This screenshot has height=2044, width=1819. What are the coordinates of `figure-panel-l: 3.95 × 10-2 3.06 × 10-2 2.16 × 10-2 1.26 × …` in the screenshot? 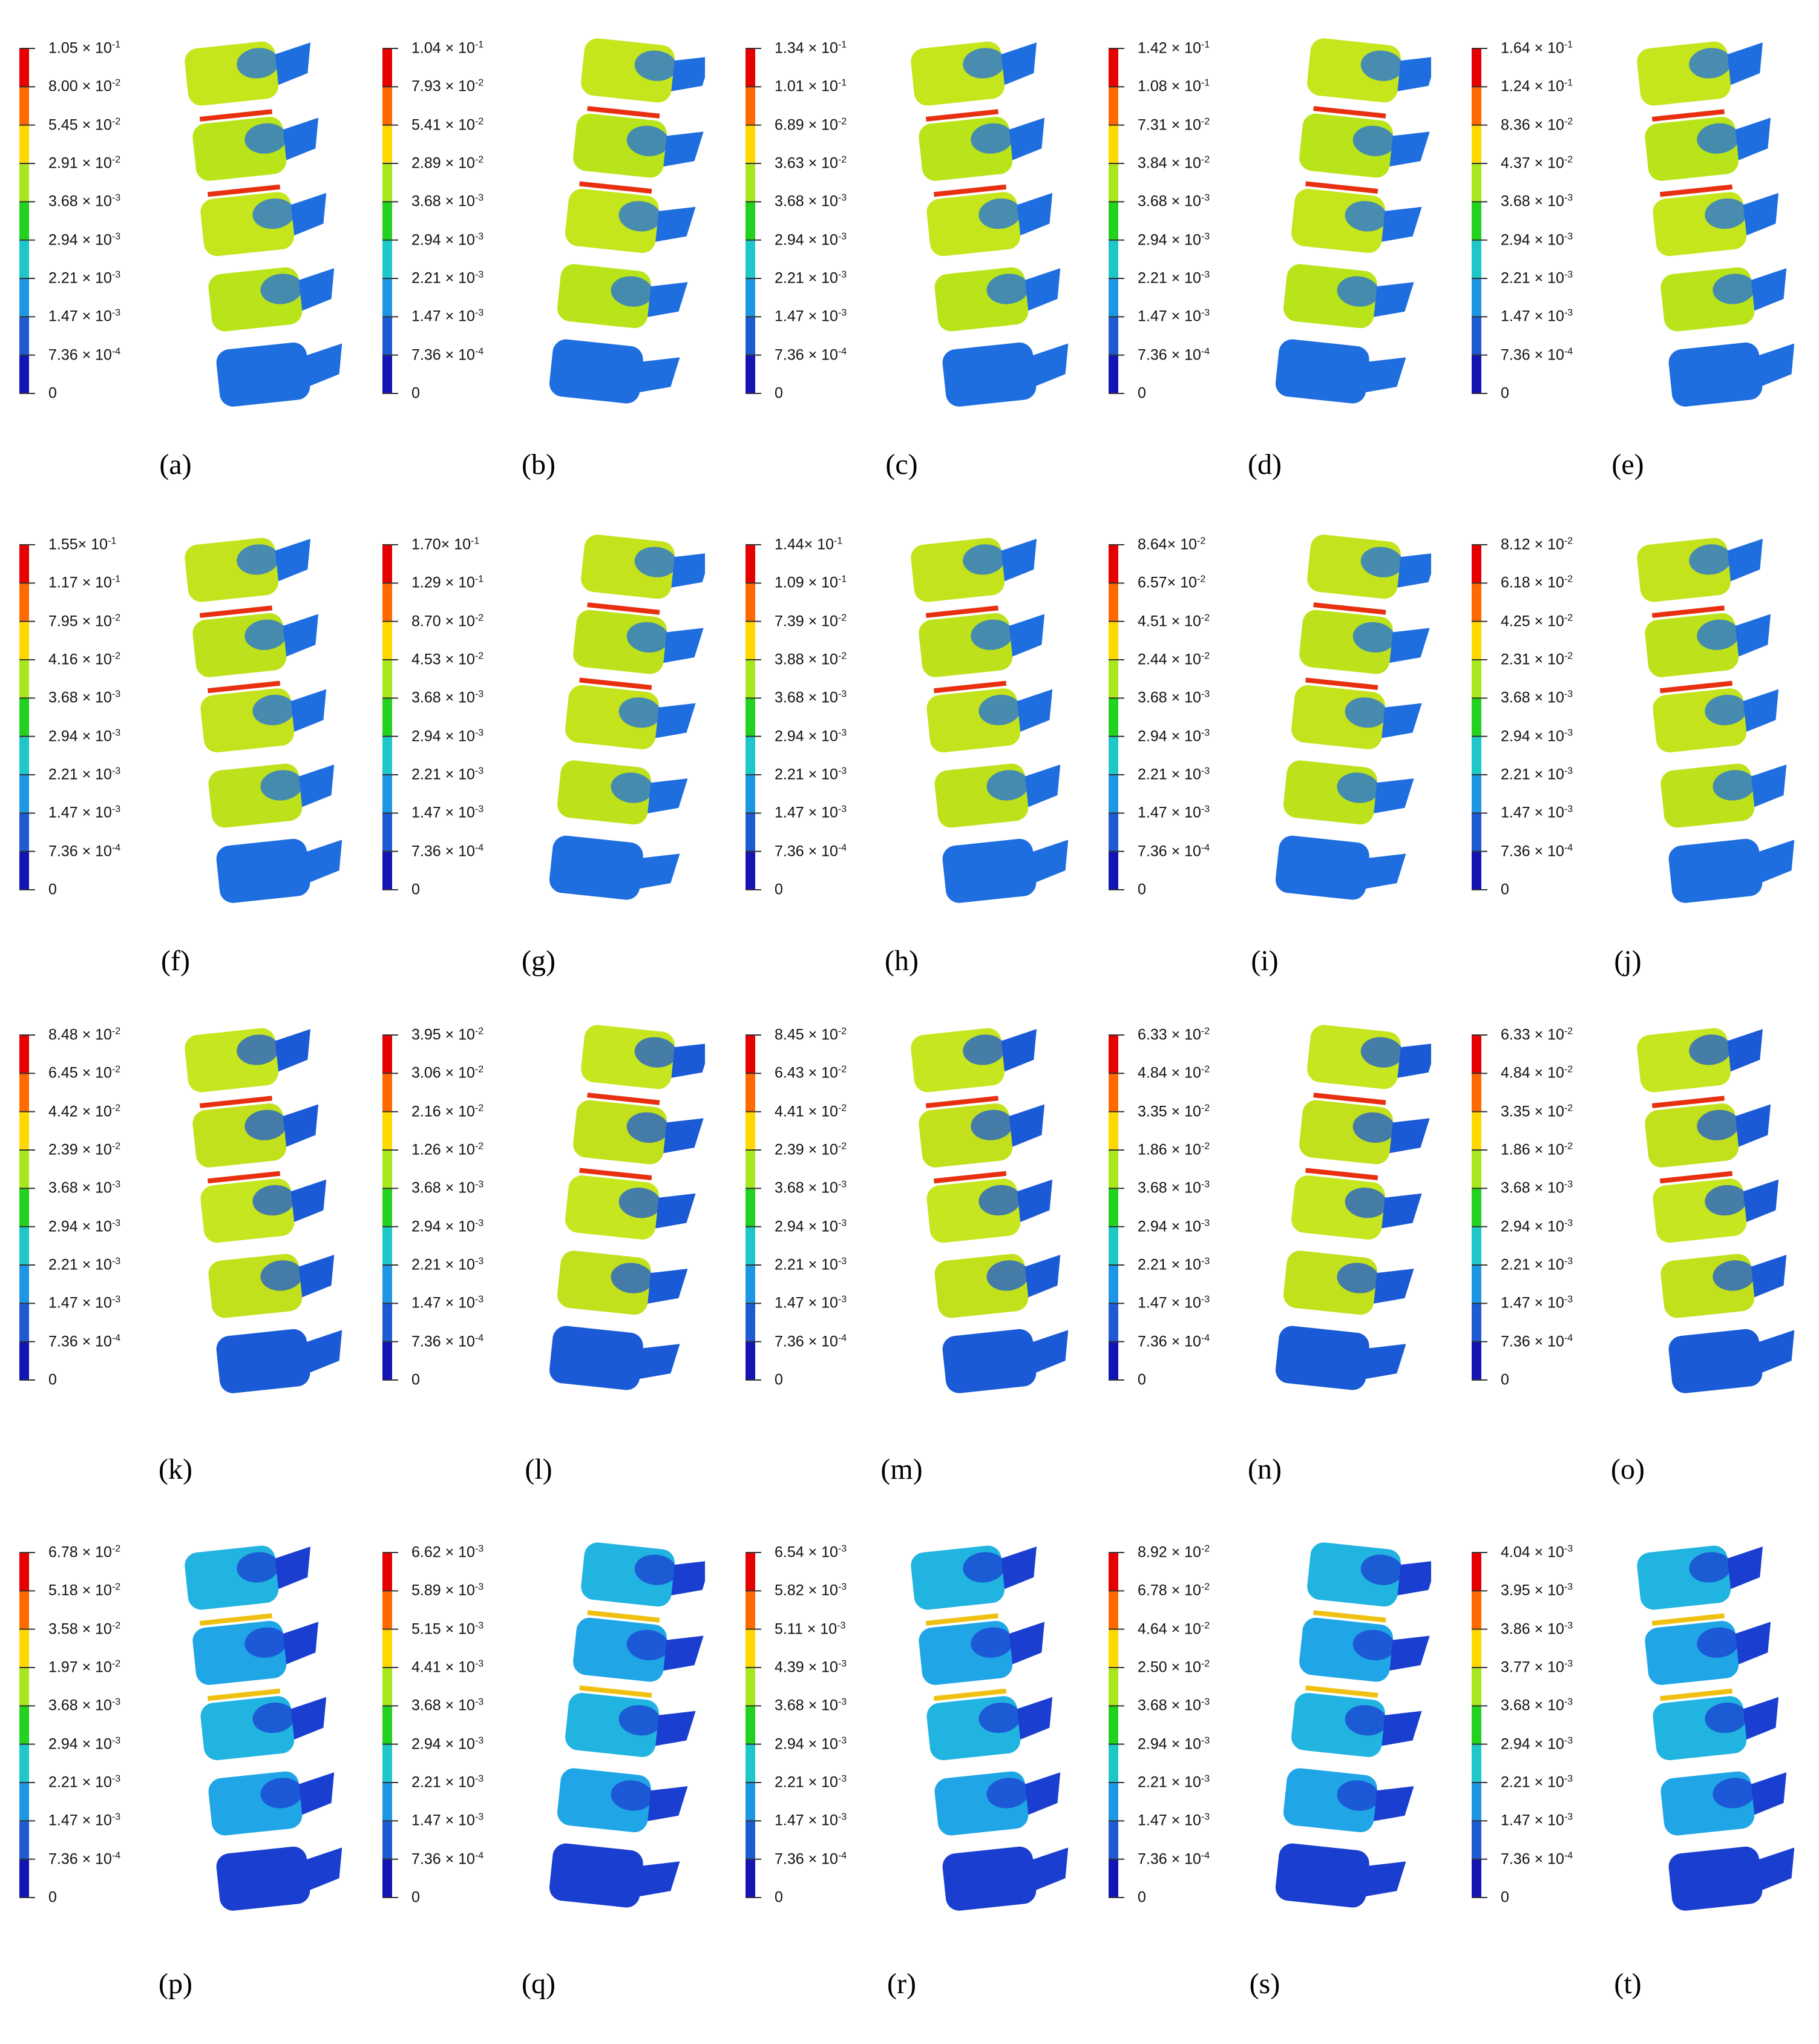 It's located at (550, 1241).